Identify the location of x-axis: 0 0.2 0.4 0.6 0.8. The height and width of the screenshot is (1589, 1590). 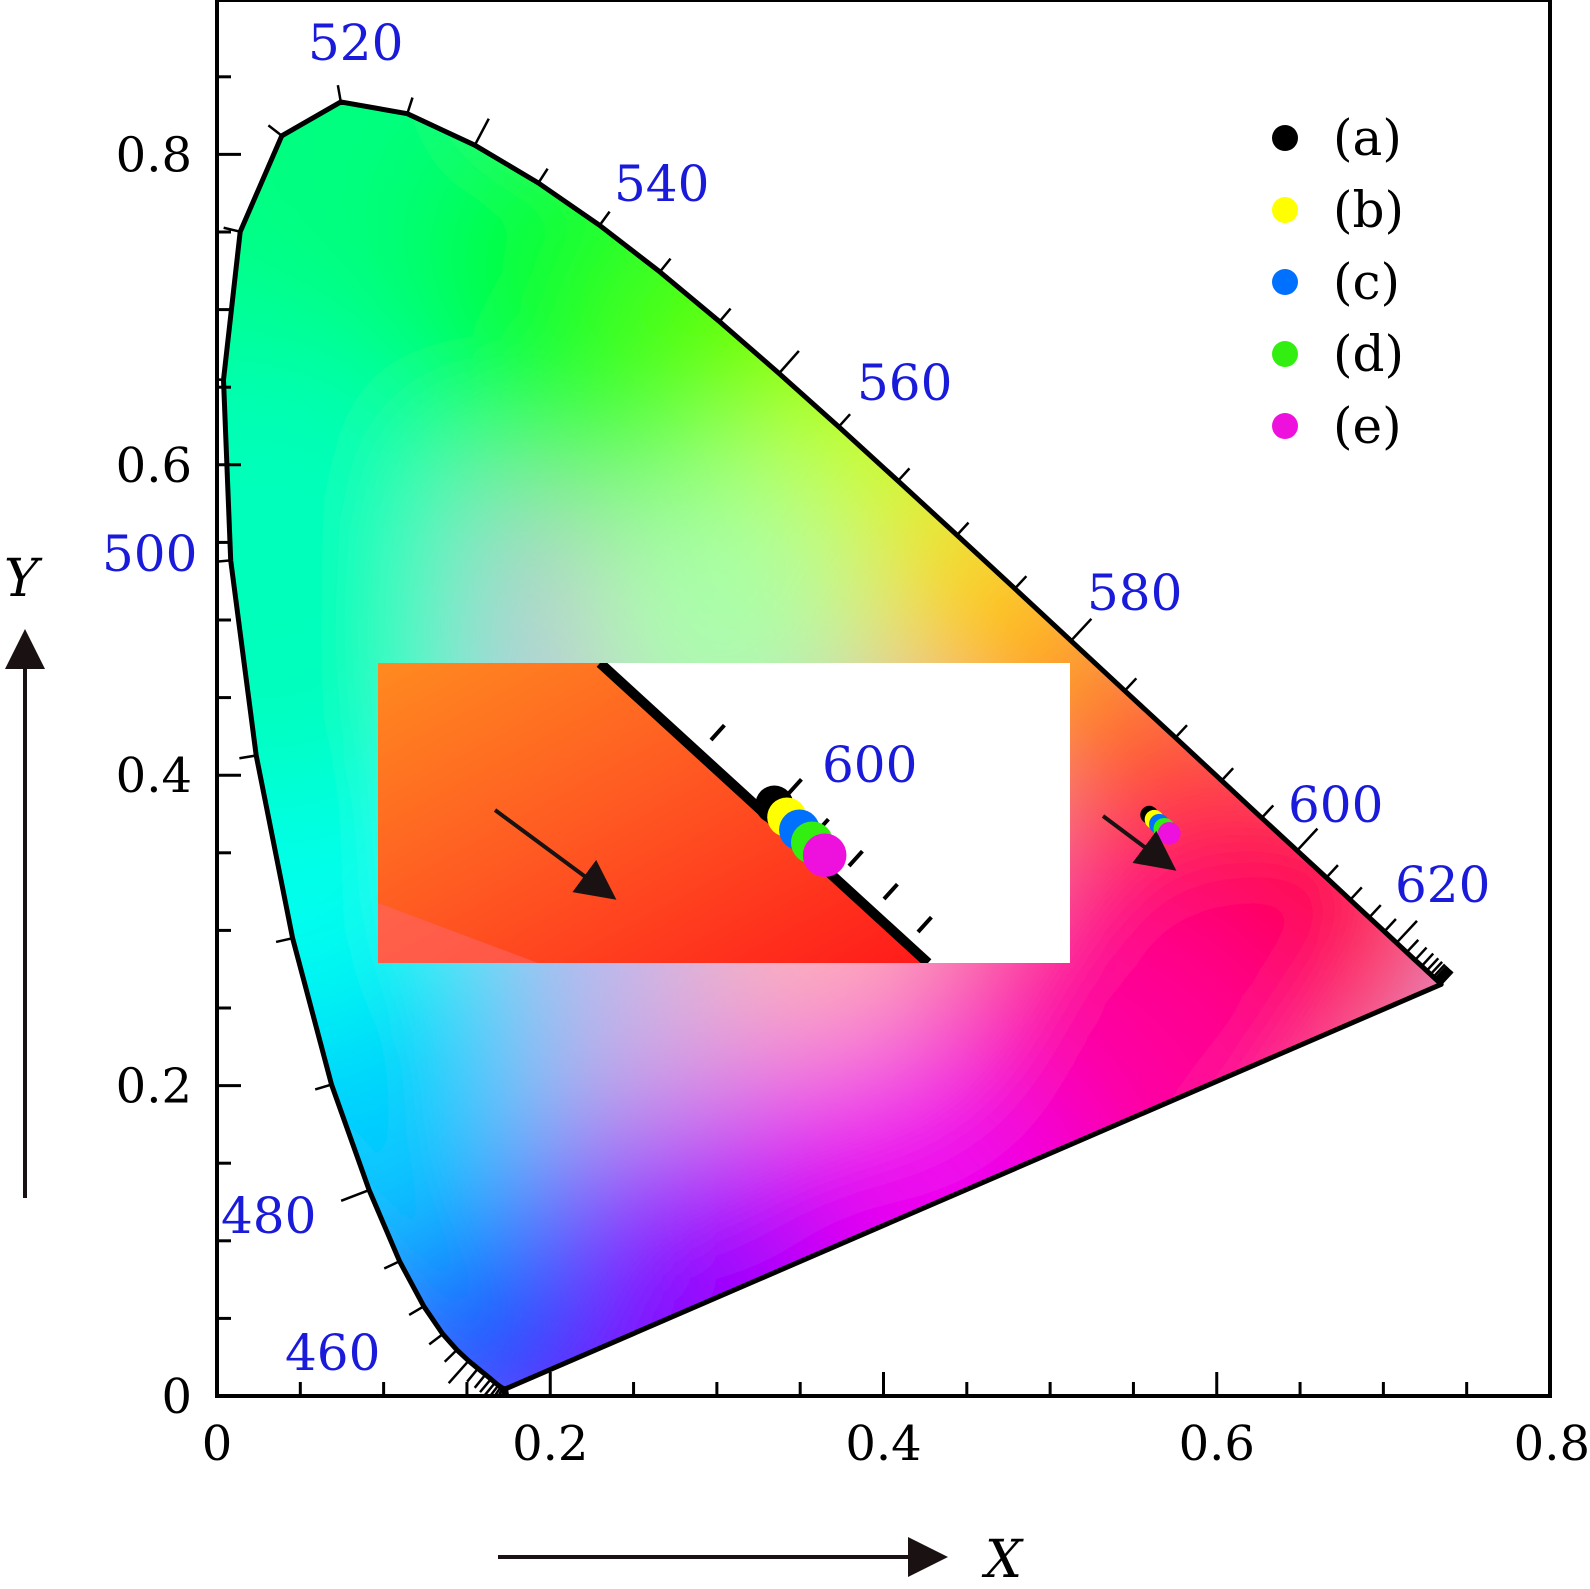
(896, 1422).